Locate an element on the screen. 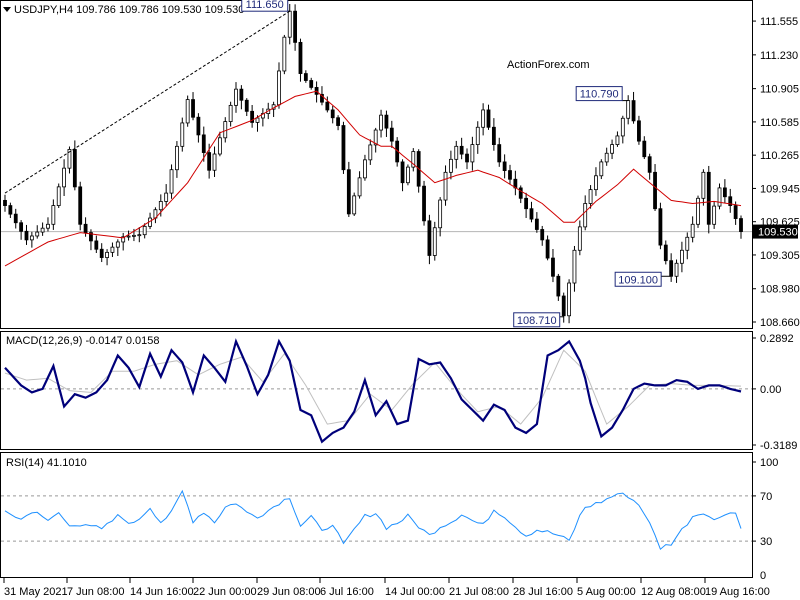 This screenshot has width=800, height=600. x-tick-label: 31 May 2021 is located at coordinates (36, 592).